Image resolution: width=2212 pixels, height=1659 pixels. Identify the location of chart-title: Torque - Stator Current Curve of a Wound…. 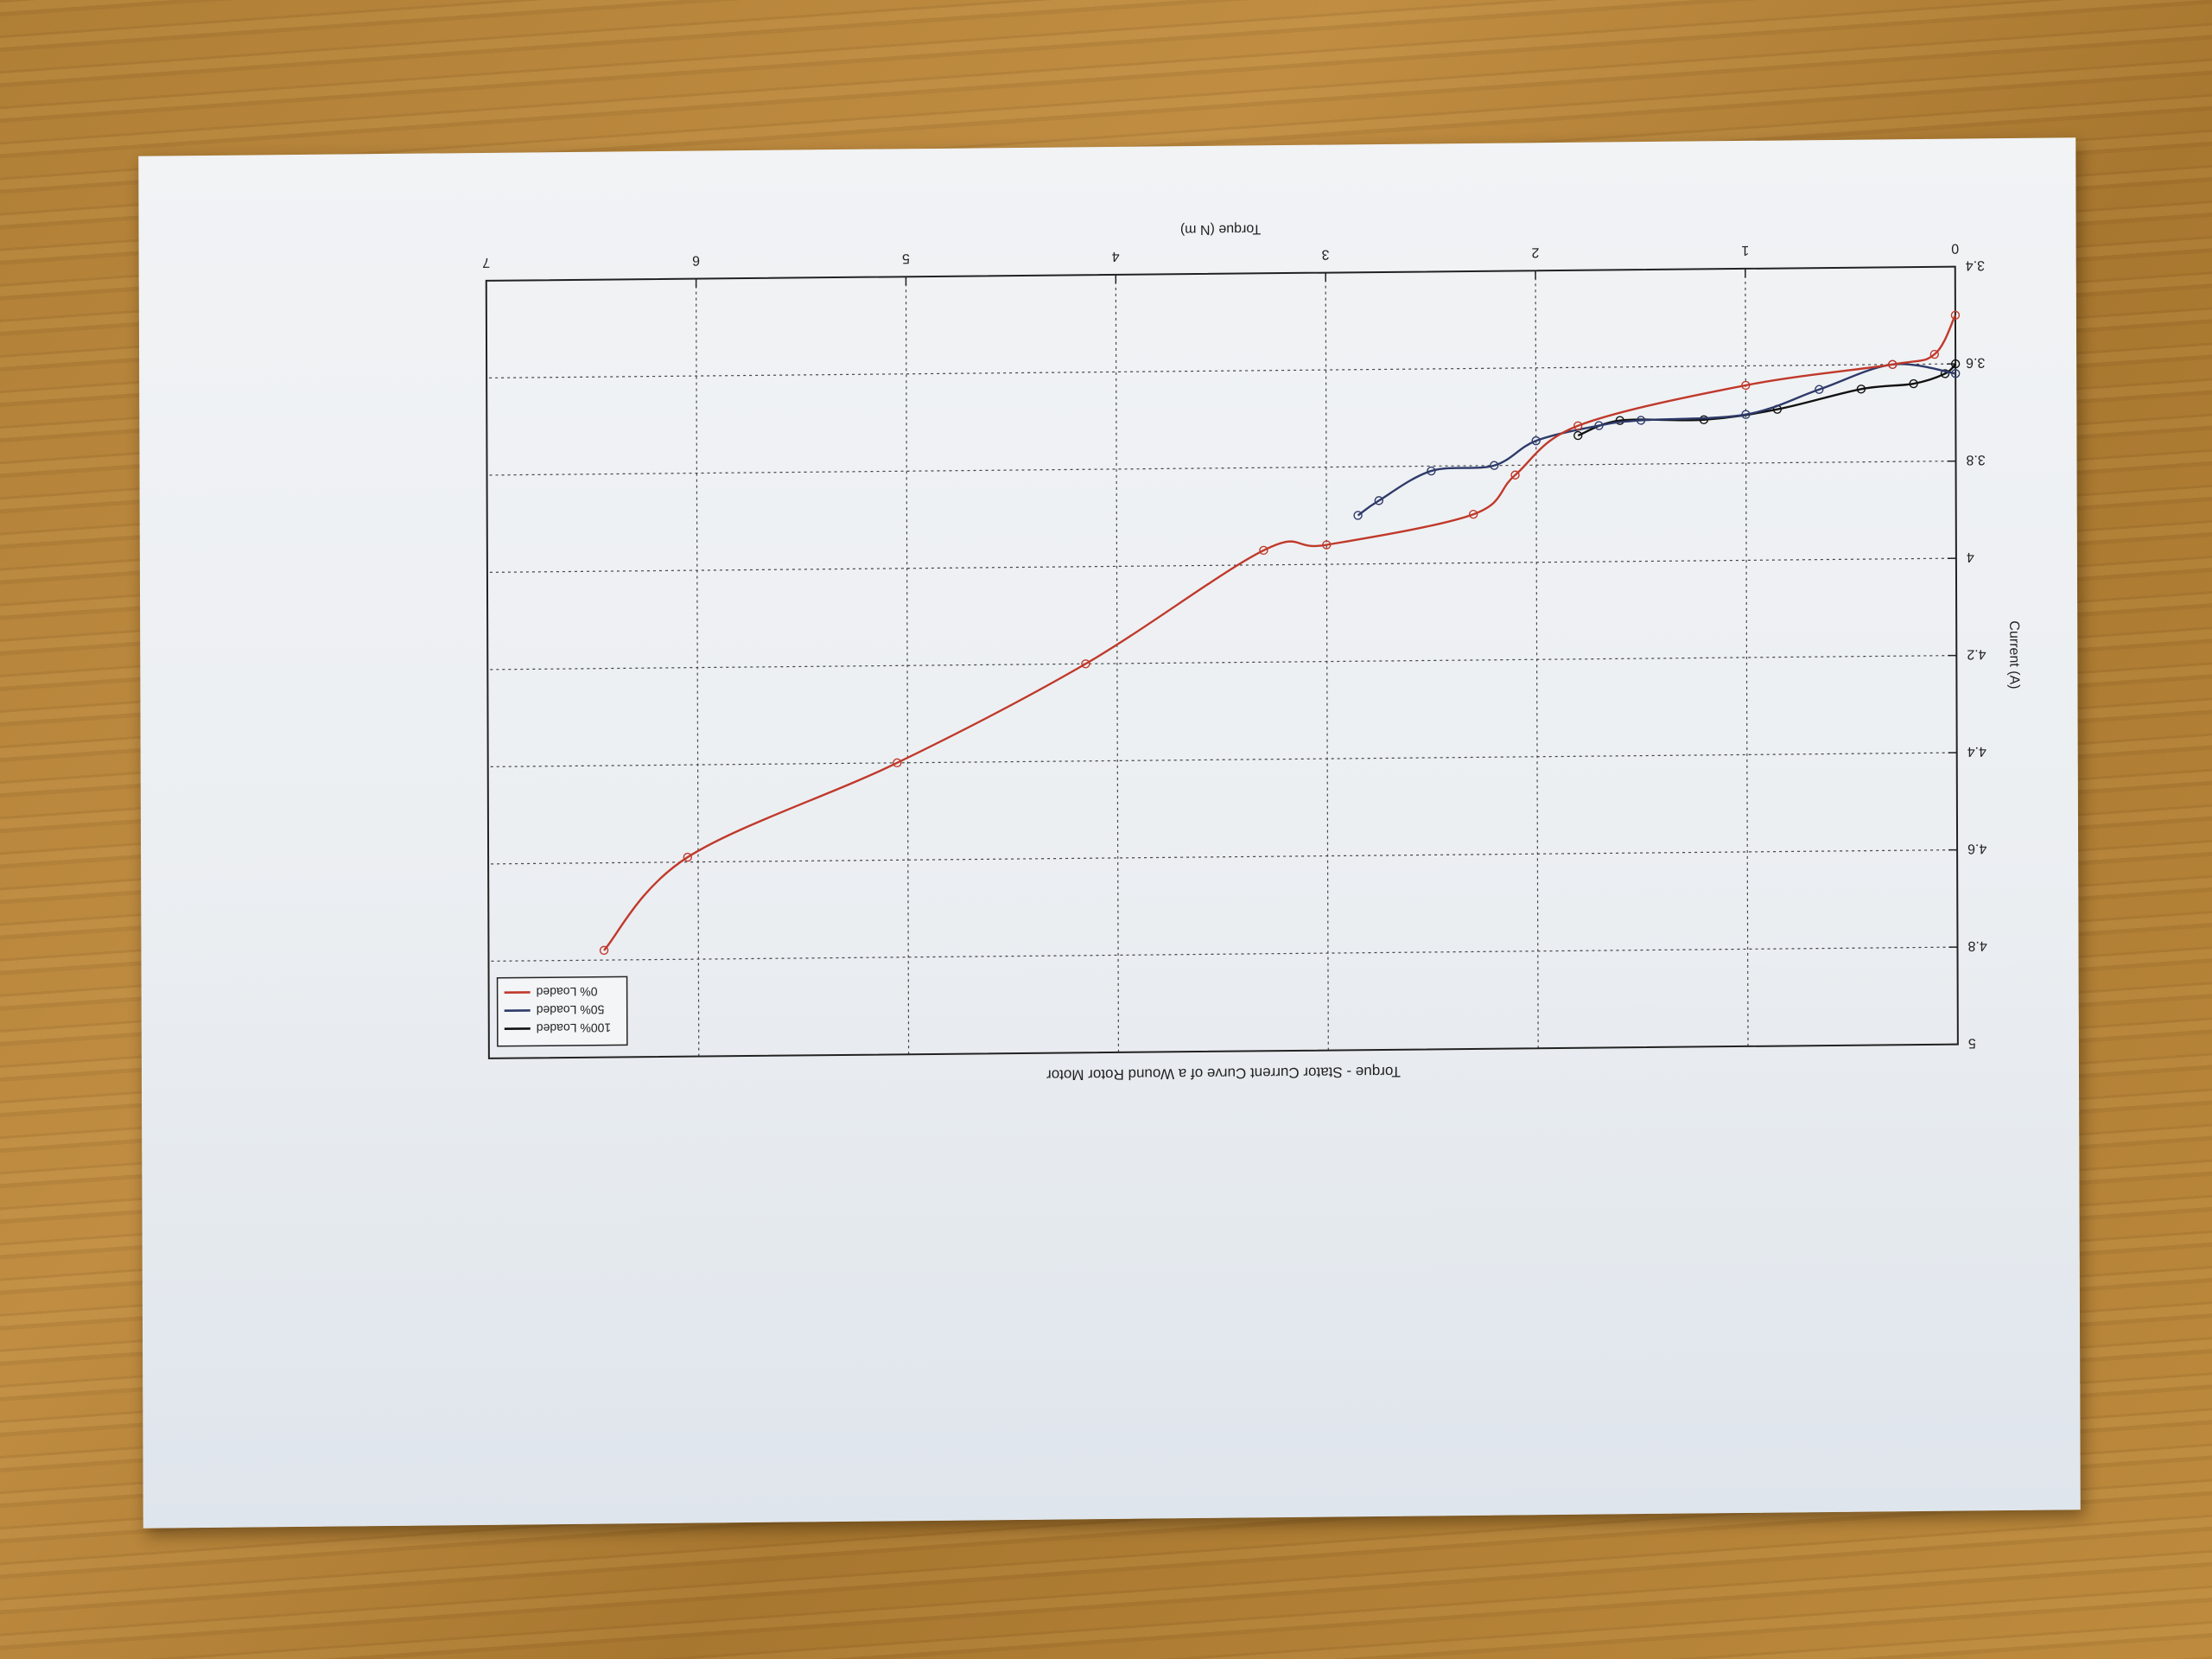
(1223, 1074).